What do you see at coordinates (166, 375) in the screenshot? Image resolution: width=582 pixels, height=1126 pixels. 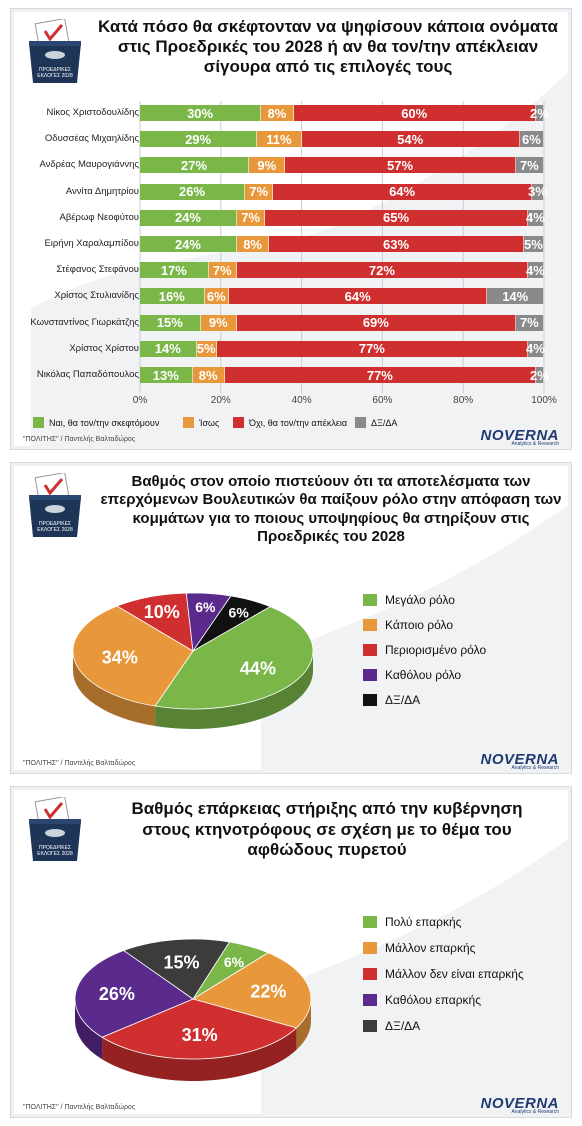 I see `bar-segment: 13%` at bounding box center [166, 375].